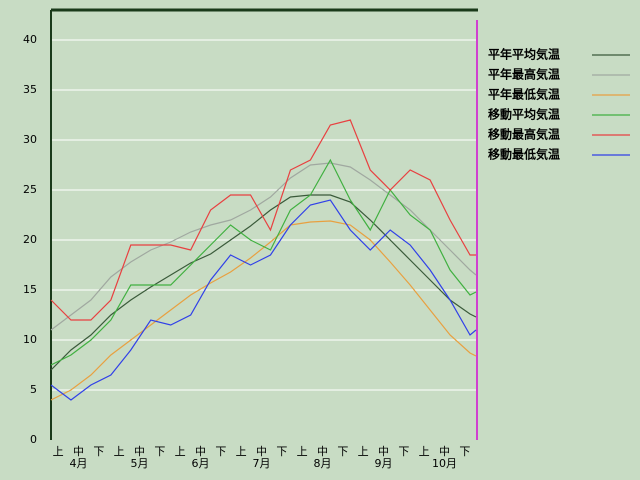  I want to click on month-label: 10月, so click(444, 463).